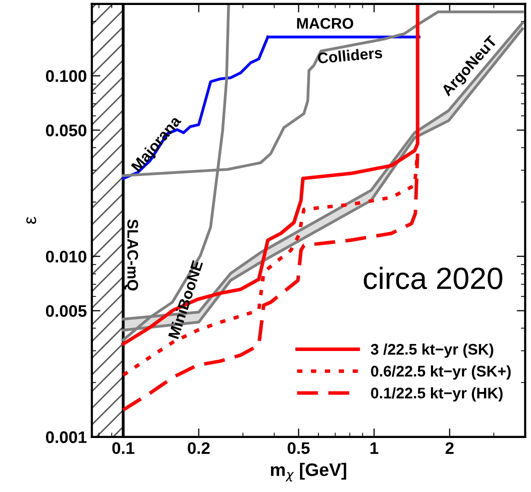 This screenshot has width=531, height=492. I want to click on x-tick-label: 2, so click(450, 448).